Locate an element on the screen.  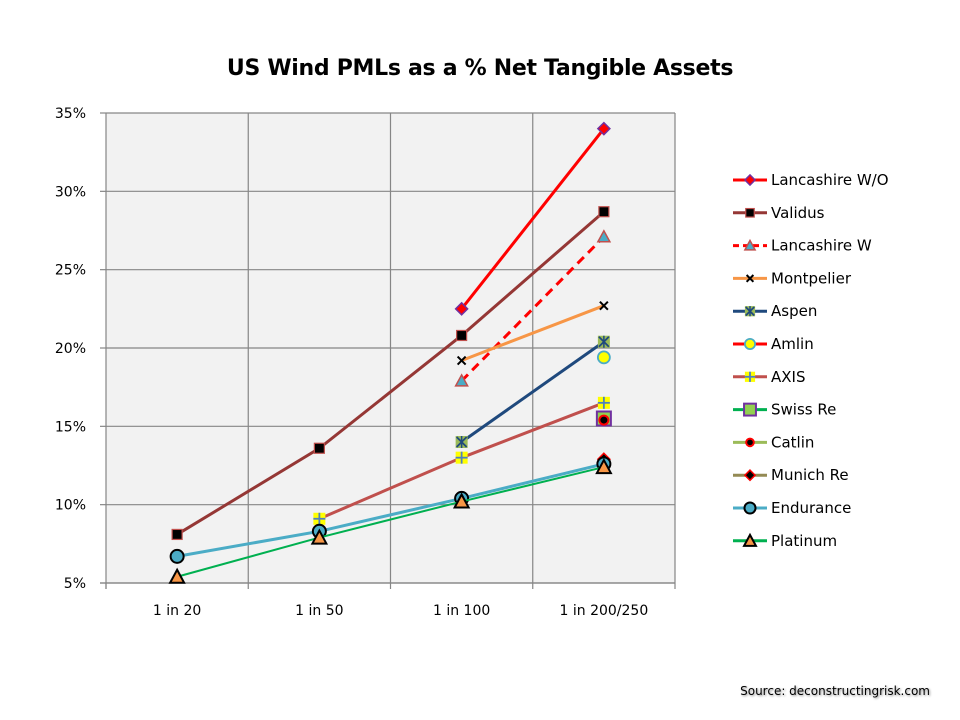
y-tick-label: 25% is located at coordinates (70, 271).